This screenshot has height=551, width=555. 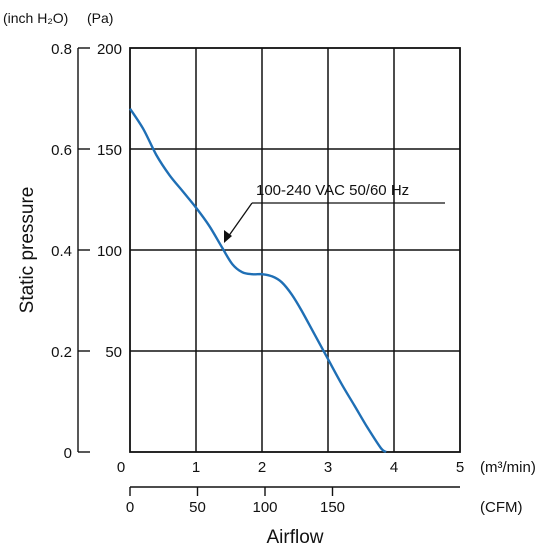 I want to click on cfm-tick-label: 0, so click(x=130, y=507).